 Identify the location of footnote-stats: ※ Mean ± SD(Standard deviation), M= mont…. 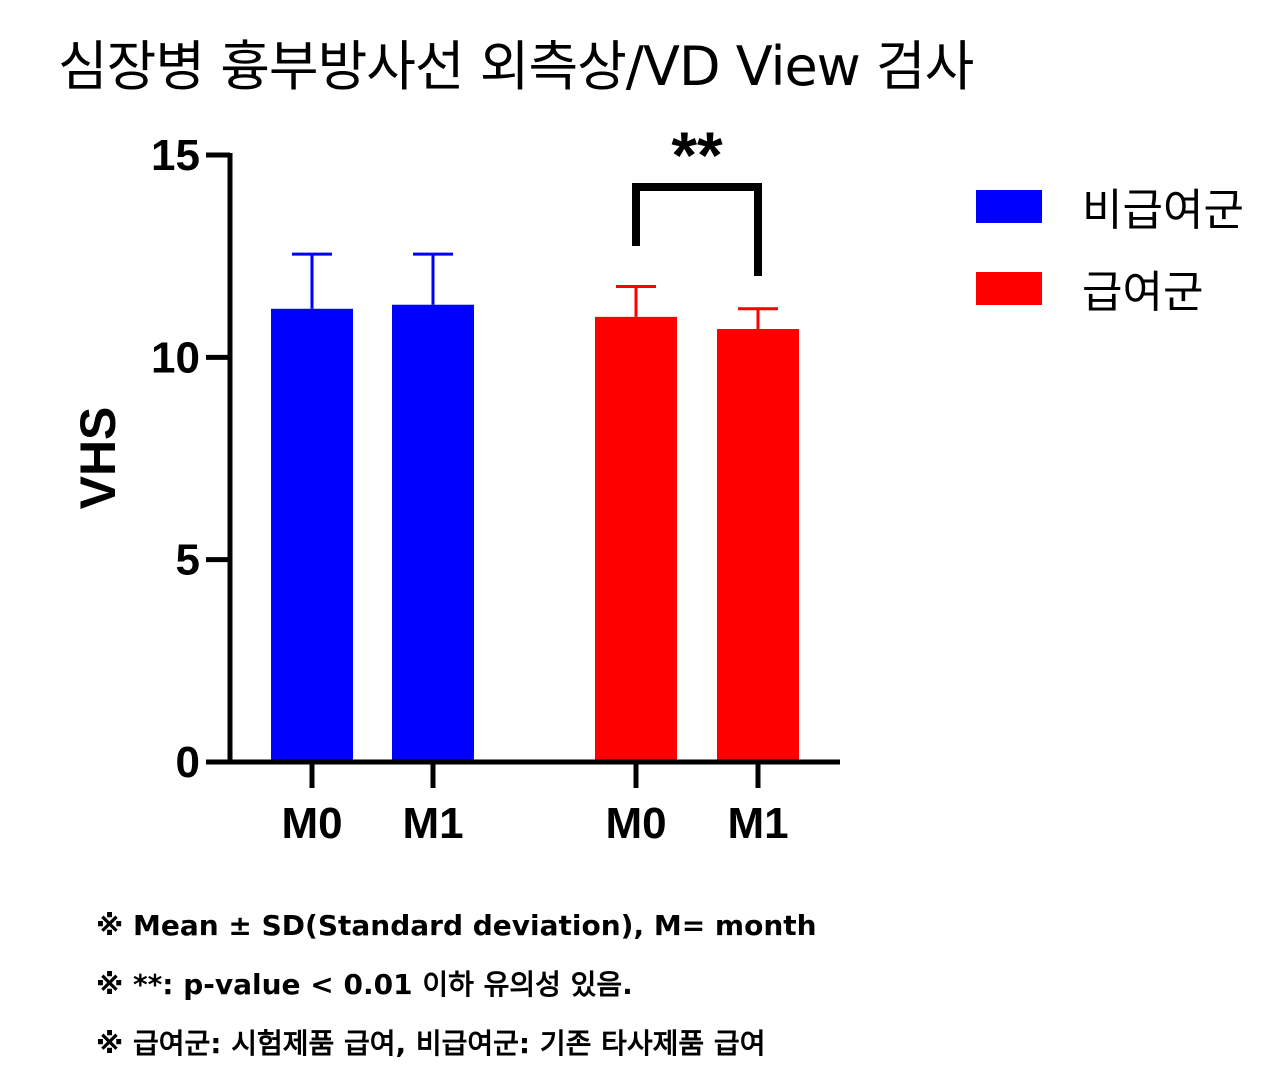
(456, 925).